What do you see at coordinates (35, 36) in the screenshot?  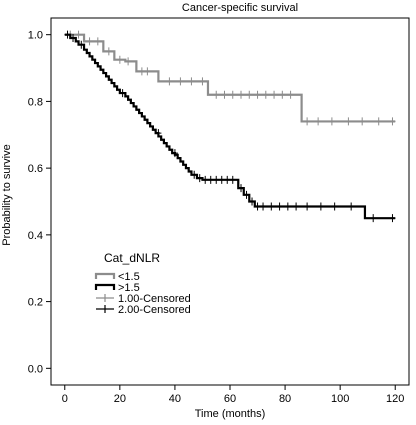 I see `y-tick-label: 1.0` at bounding box center [35, 36].